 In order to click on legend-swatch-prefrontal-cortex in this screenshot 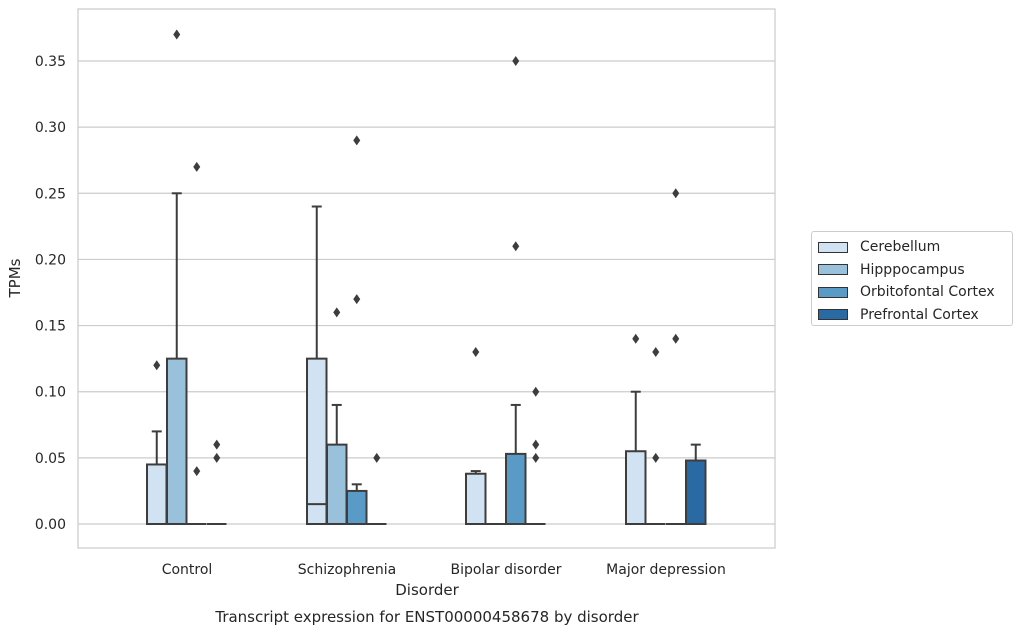, I will do `click(833, 315)`.